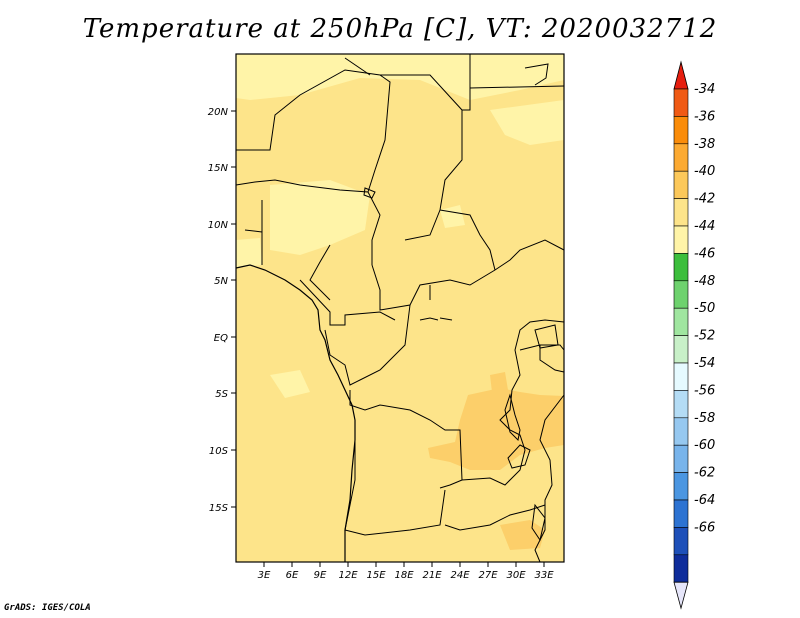 The width and height of the screenshot is (800, 618). I want to click on grads-credit: GrADS: IGES/COLA, so click(47, 608).